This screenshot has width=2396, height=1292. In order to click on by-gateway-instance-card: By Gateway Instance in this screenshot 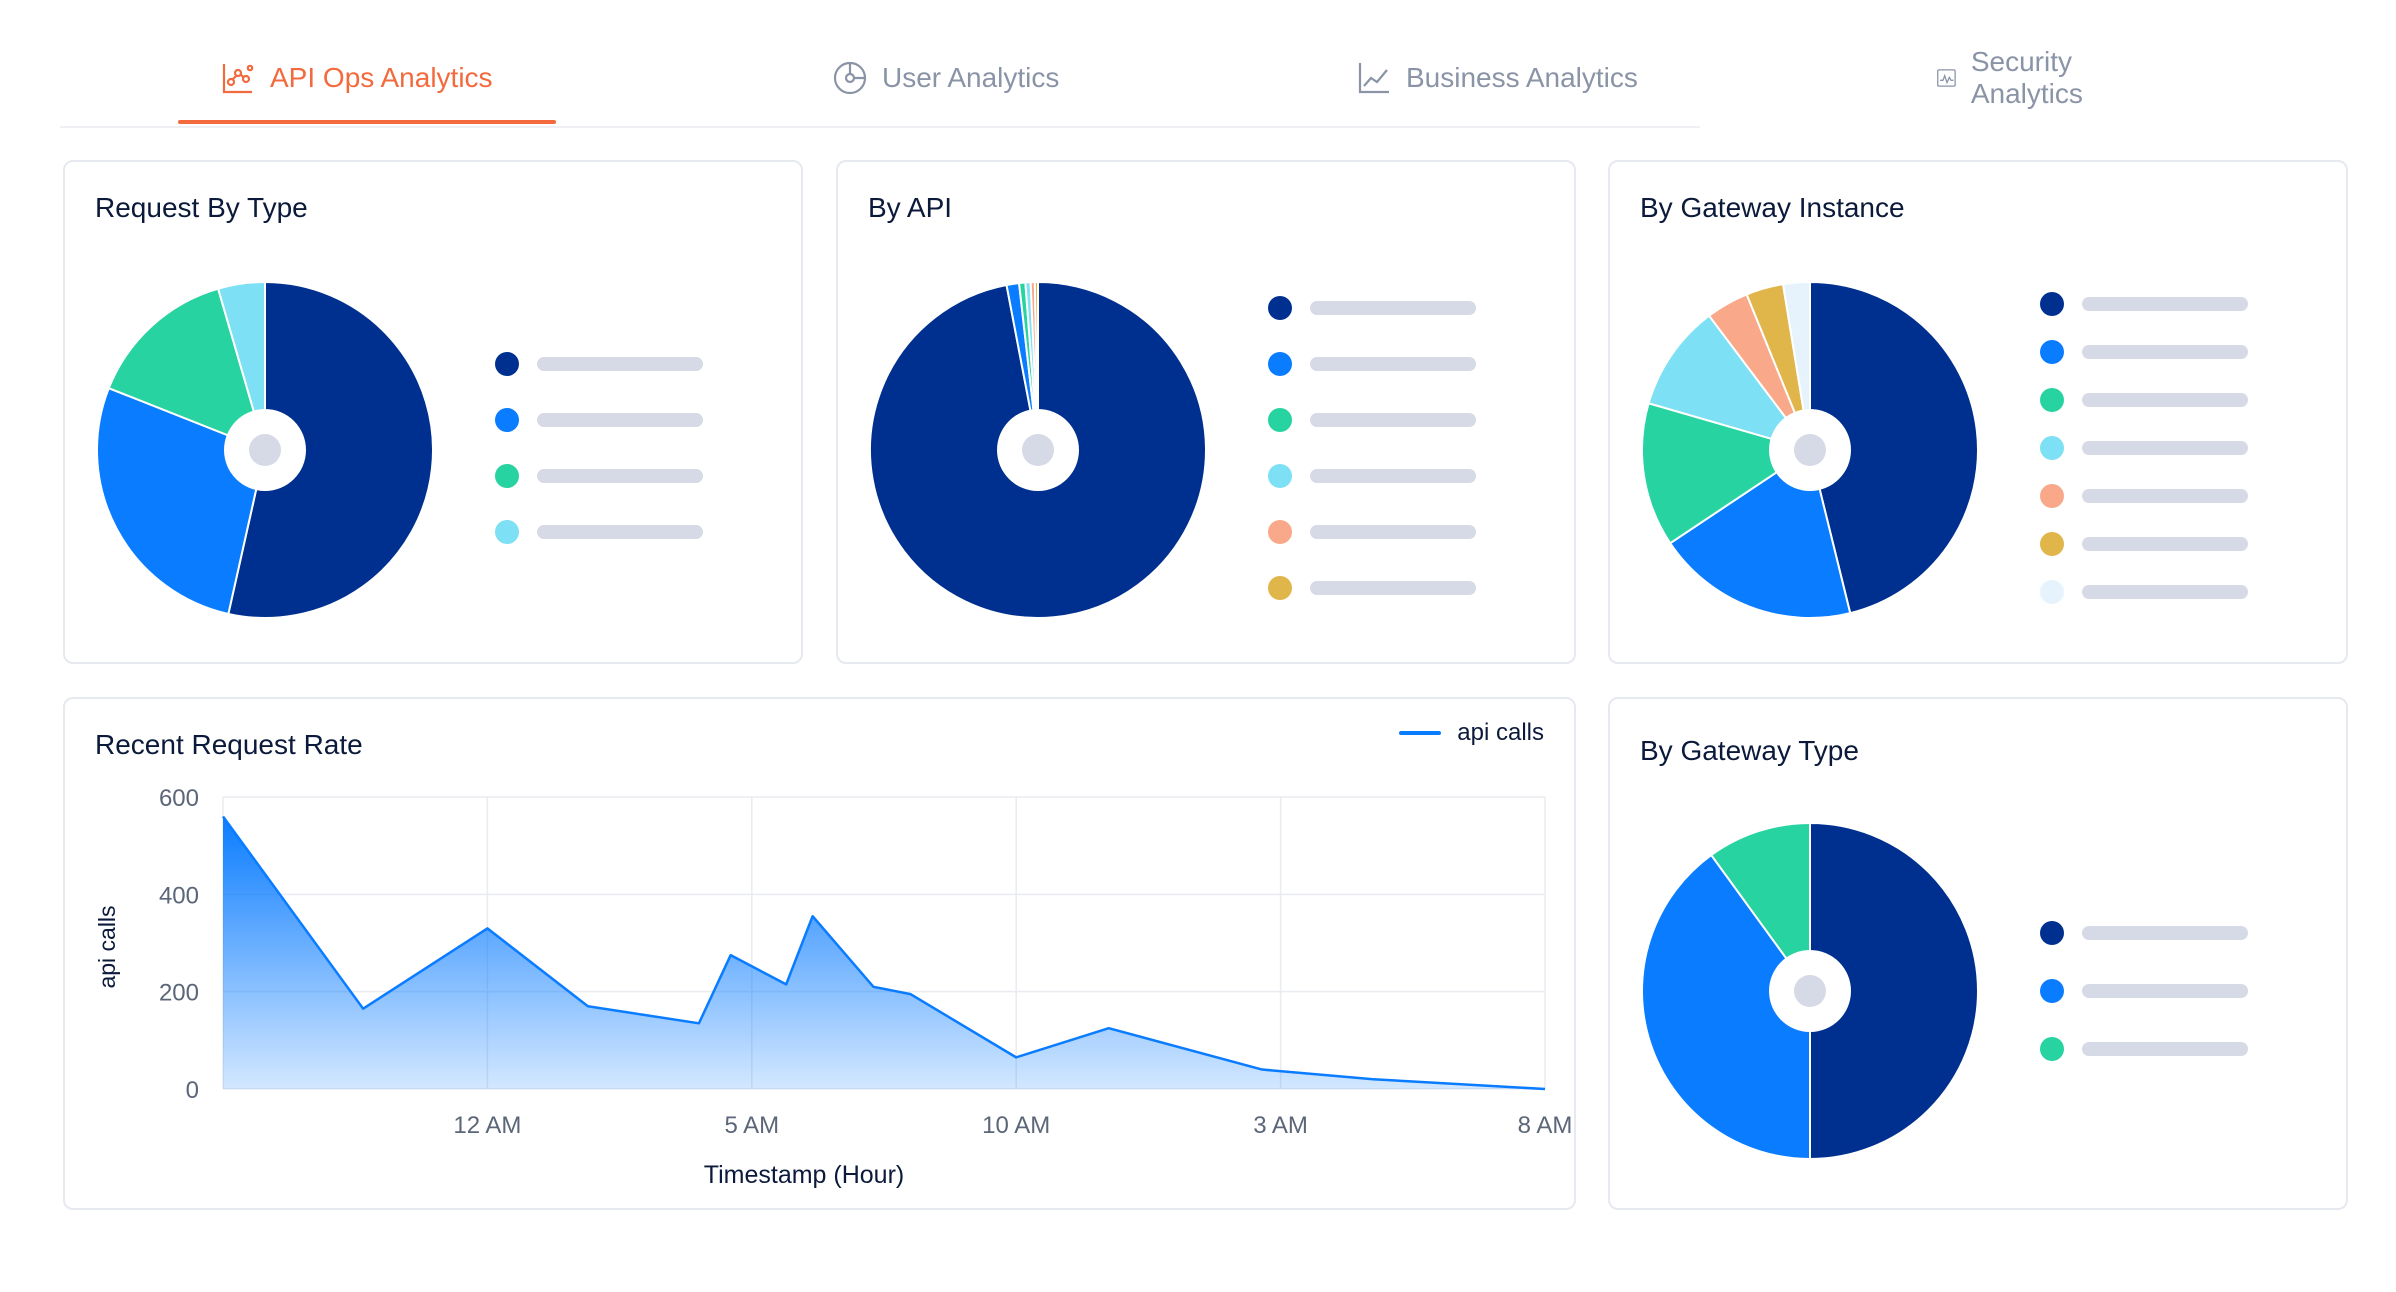, I will do `click(1978, 412)`.